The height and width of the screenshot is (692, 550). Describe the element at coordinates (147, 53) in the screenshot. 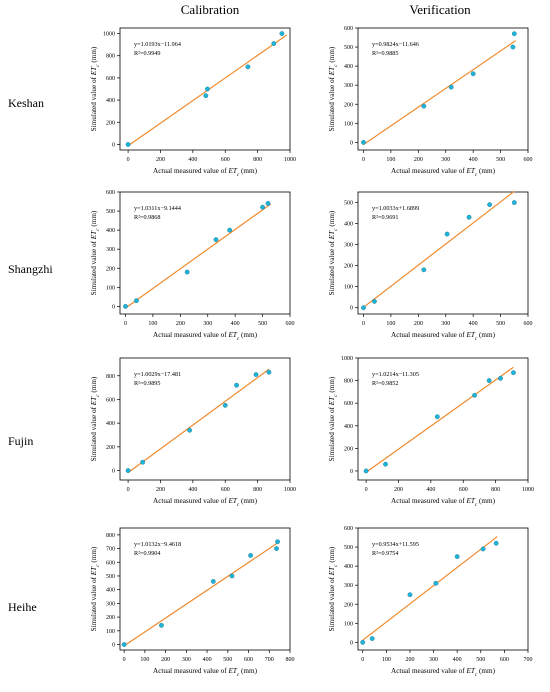

I see `r2-label: R²=0.9949` at that location.